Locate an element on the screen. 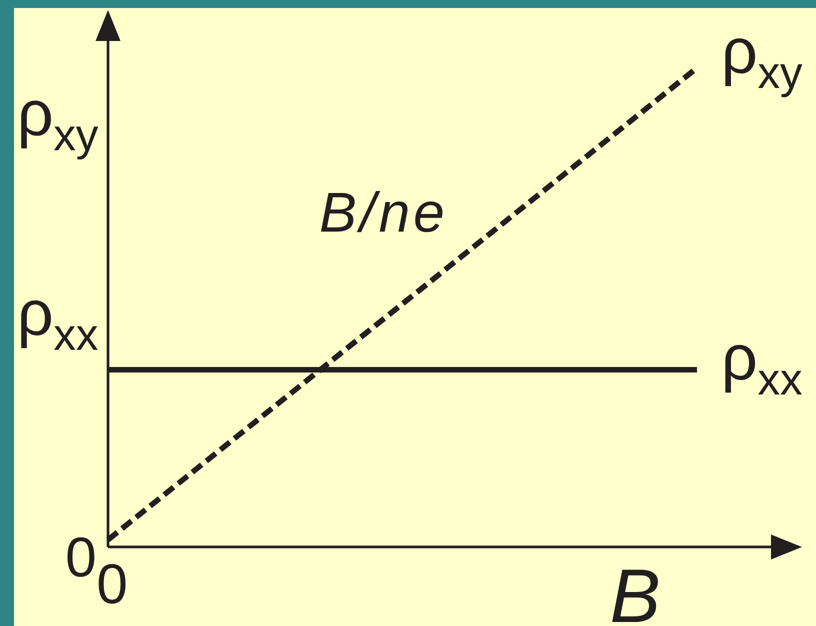  series-label: ρ$_{xx}$ is located at coordinates (763, 369).